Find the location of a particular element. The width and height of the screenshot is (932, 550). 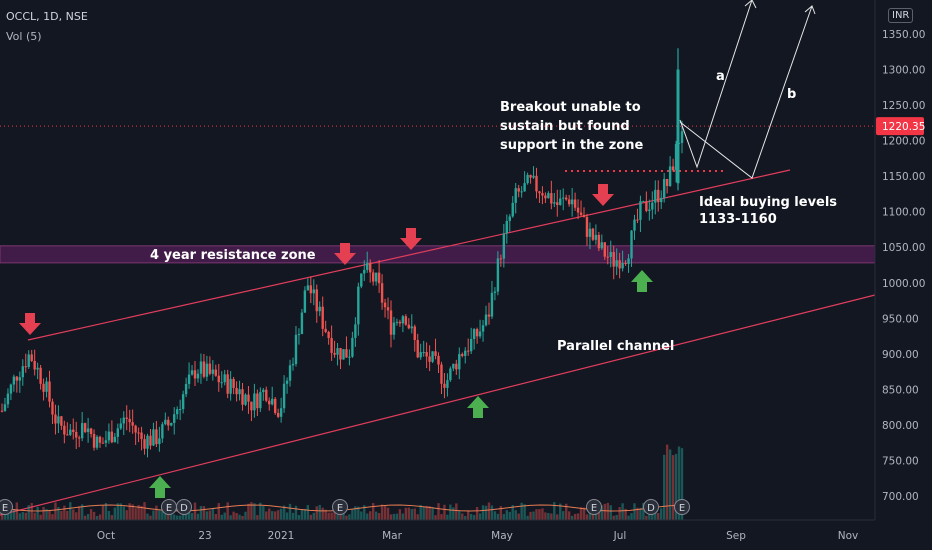

y-tick-label: 1100.00 is located at coordinates (903, 213).